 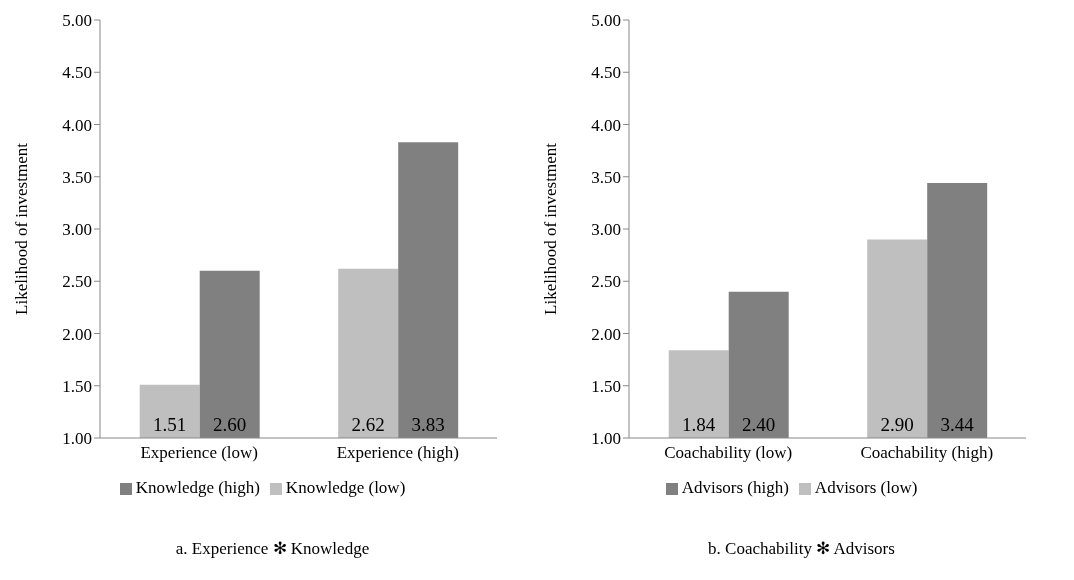 I want to click on data-label: 1.51, so click(x=170, y=424).